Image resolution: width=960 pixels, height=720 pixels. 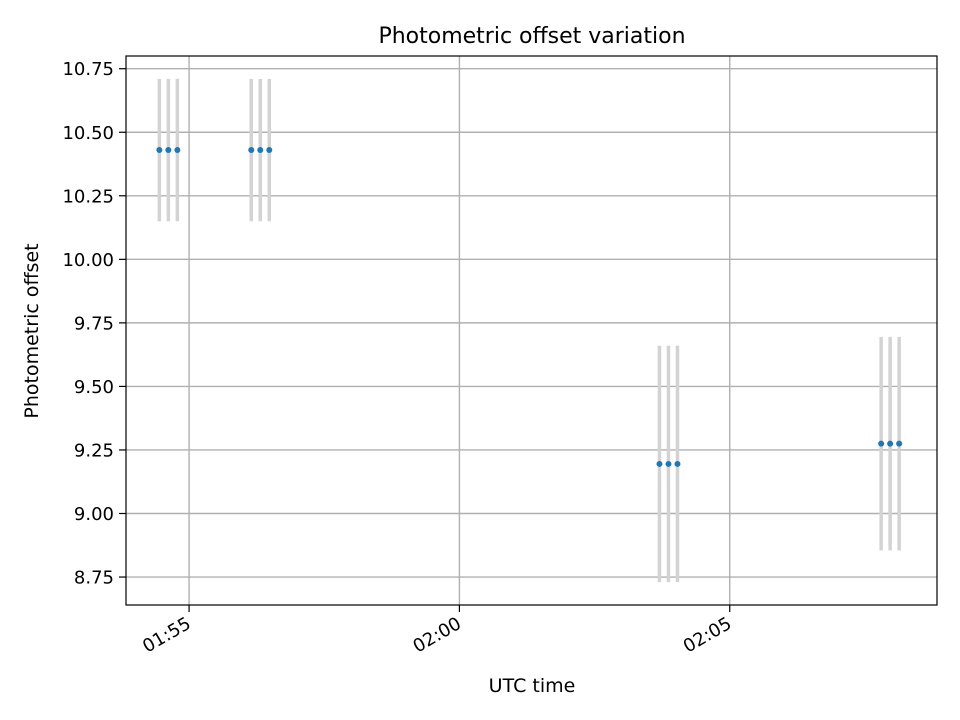 What do you see at coordinates (88, 260) in the screenshot?
I see `y-tick-label: 10.00` at bounding box center [88, 260].